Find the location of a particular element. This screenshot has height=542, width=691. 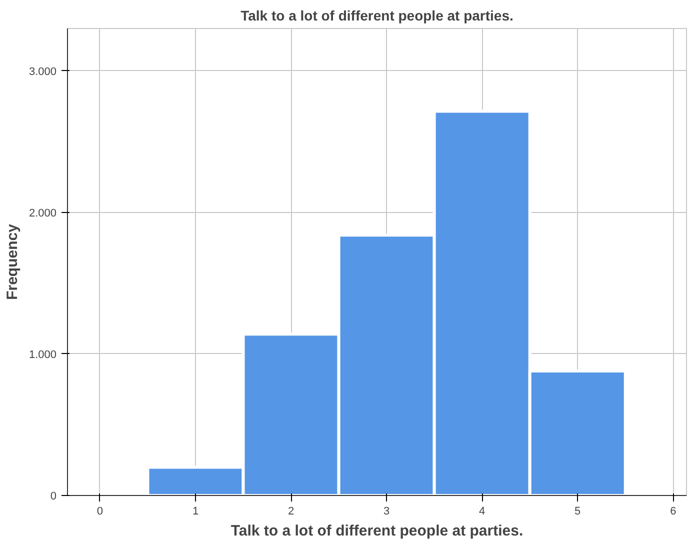

x-tick-label: 0 is located at coordinates (100, 512).